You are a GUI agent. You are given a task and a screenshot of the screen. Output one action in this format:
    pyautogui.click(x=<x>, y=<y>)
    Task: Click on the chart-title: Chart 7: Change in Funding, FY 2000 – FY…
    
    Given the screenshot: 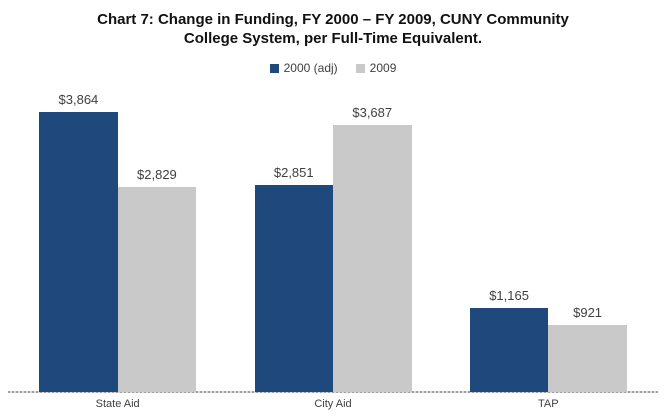 What is the action you would take?
    pyautogui.click(x=333, y=30)
    